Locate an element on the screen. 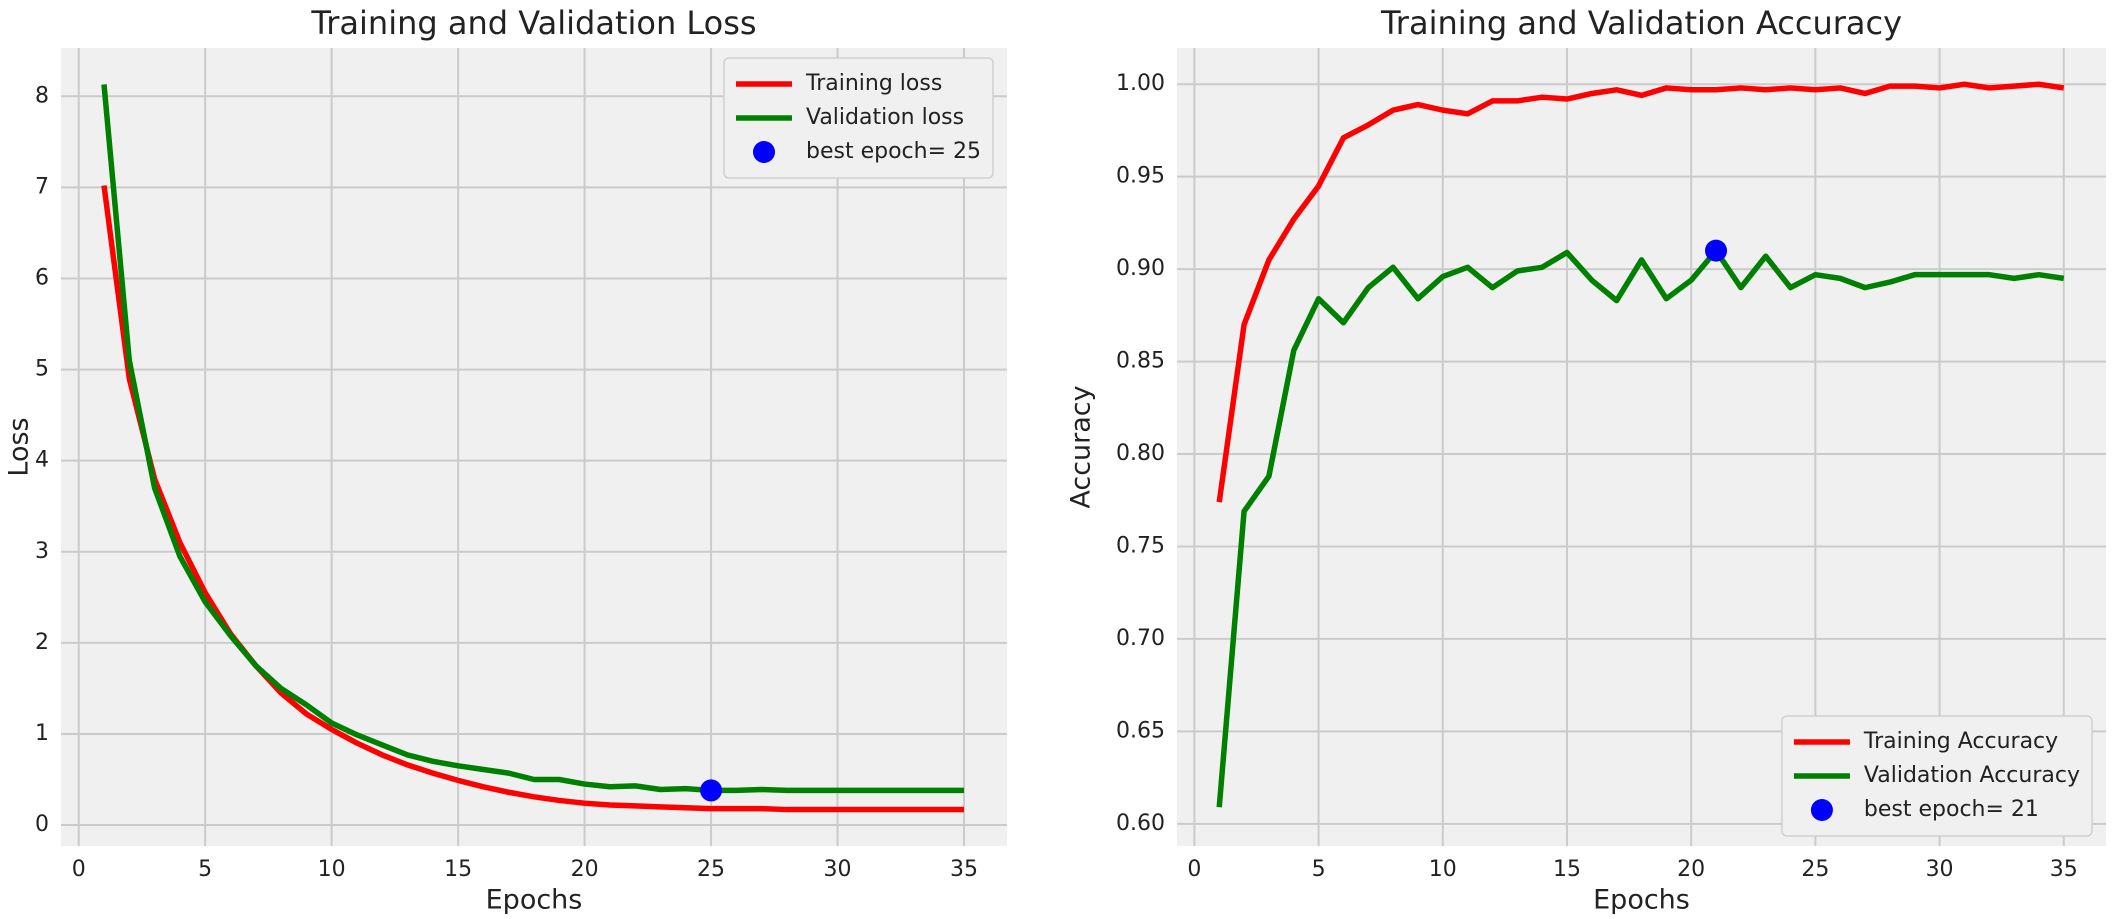  y-tick-label: 0.70 is located at coordinates (1140, 638).